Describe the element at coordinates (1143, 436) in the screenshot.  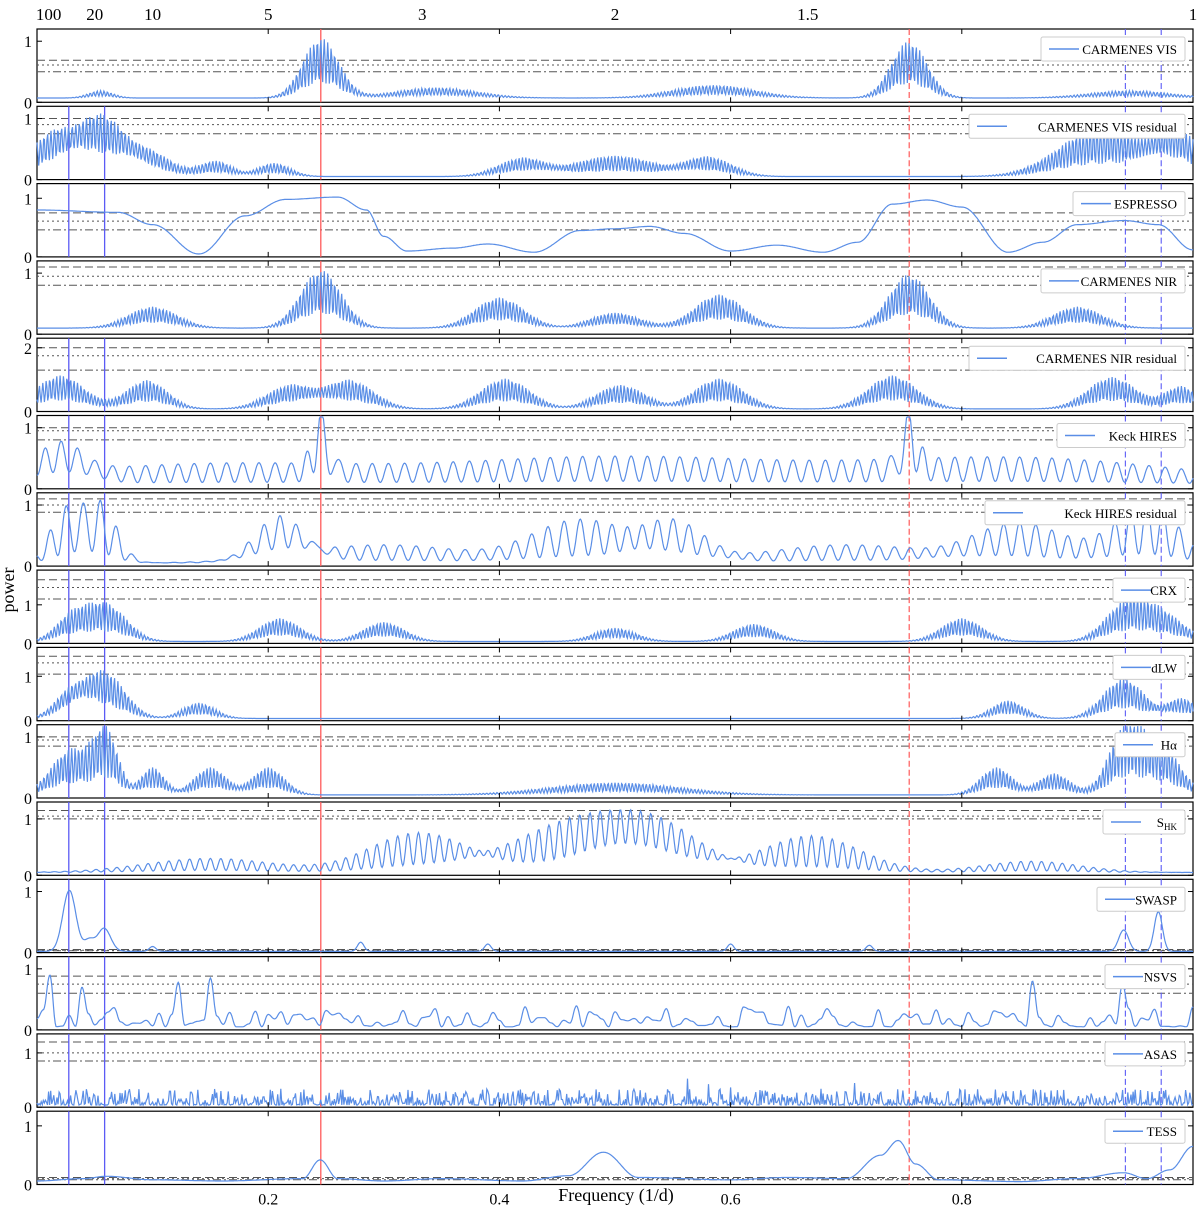
I see `legend-label: Keck HIRES` at that location.